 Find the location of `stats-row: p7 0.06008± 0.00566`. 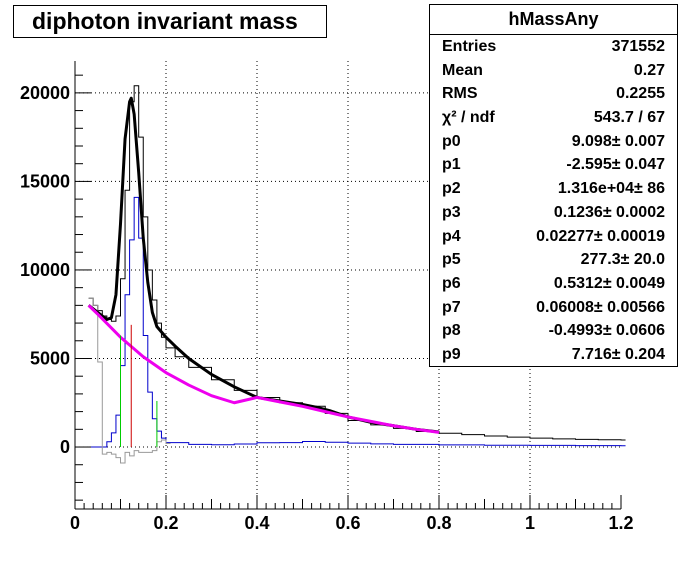

stats-row: p7 0.06008± 0.00566 is located at coordinates (553, 308).